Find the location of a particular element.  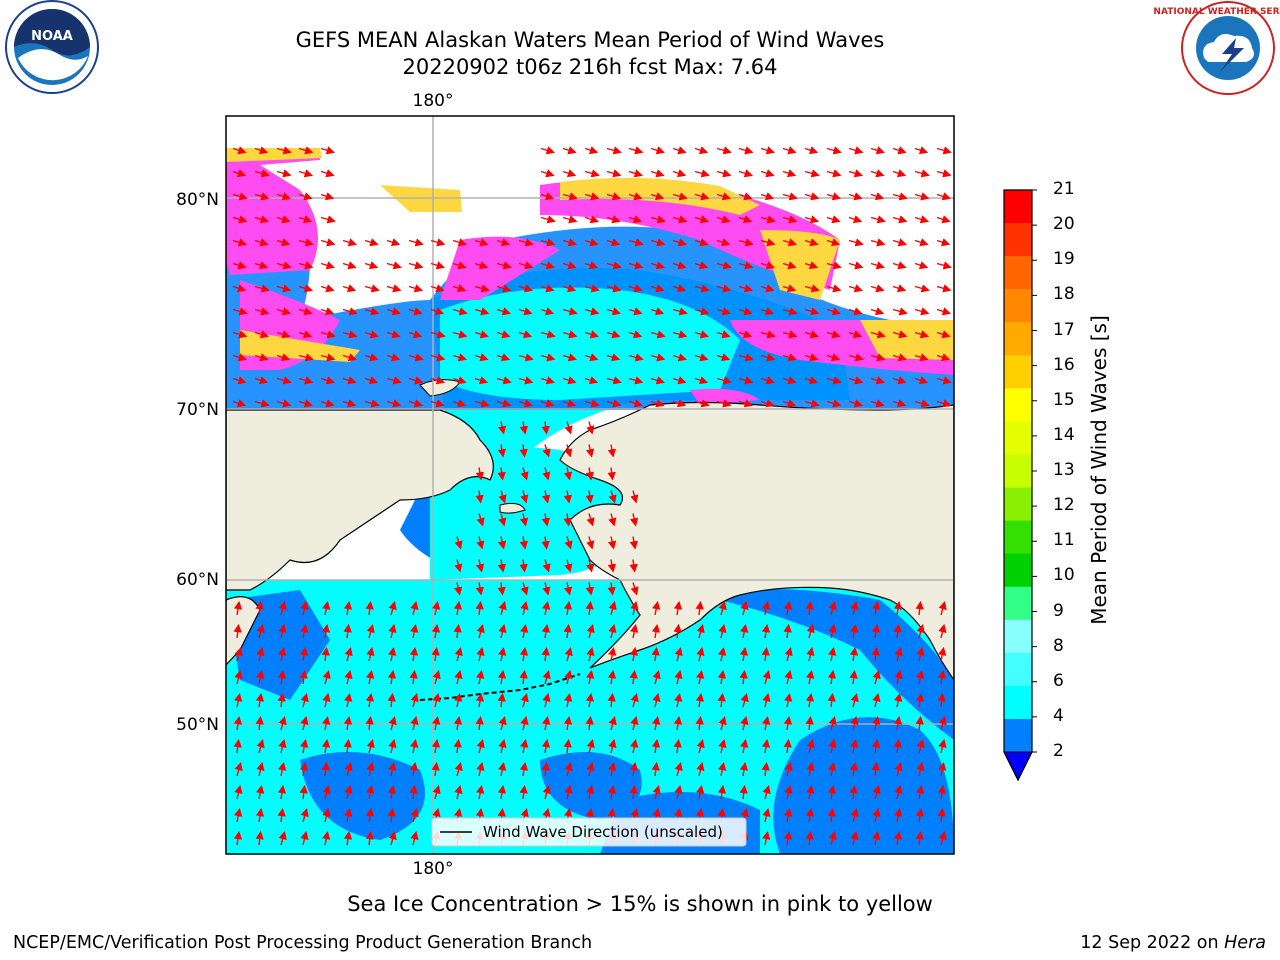

legend-label: Wind Wave Direction (unscaled) is located at coordinates (603, 832).